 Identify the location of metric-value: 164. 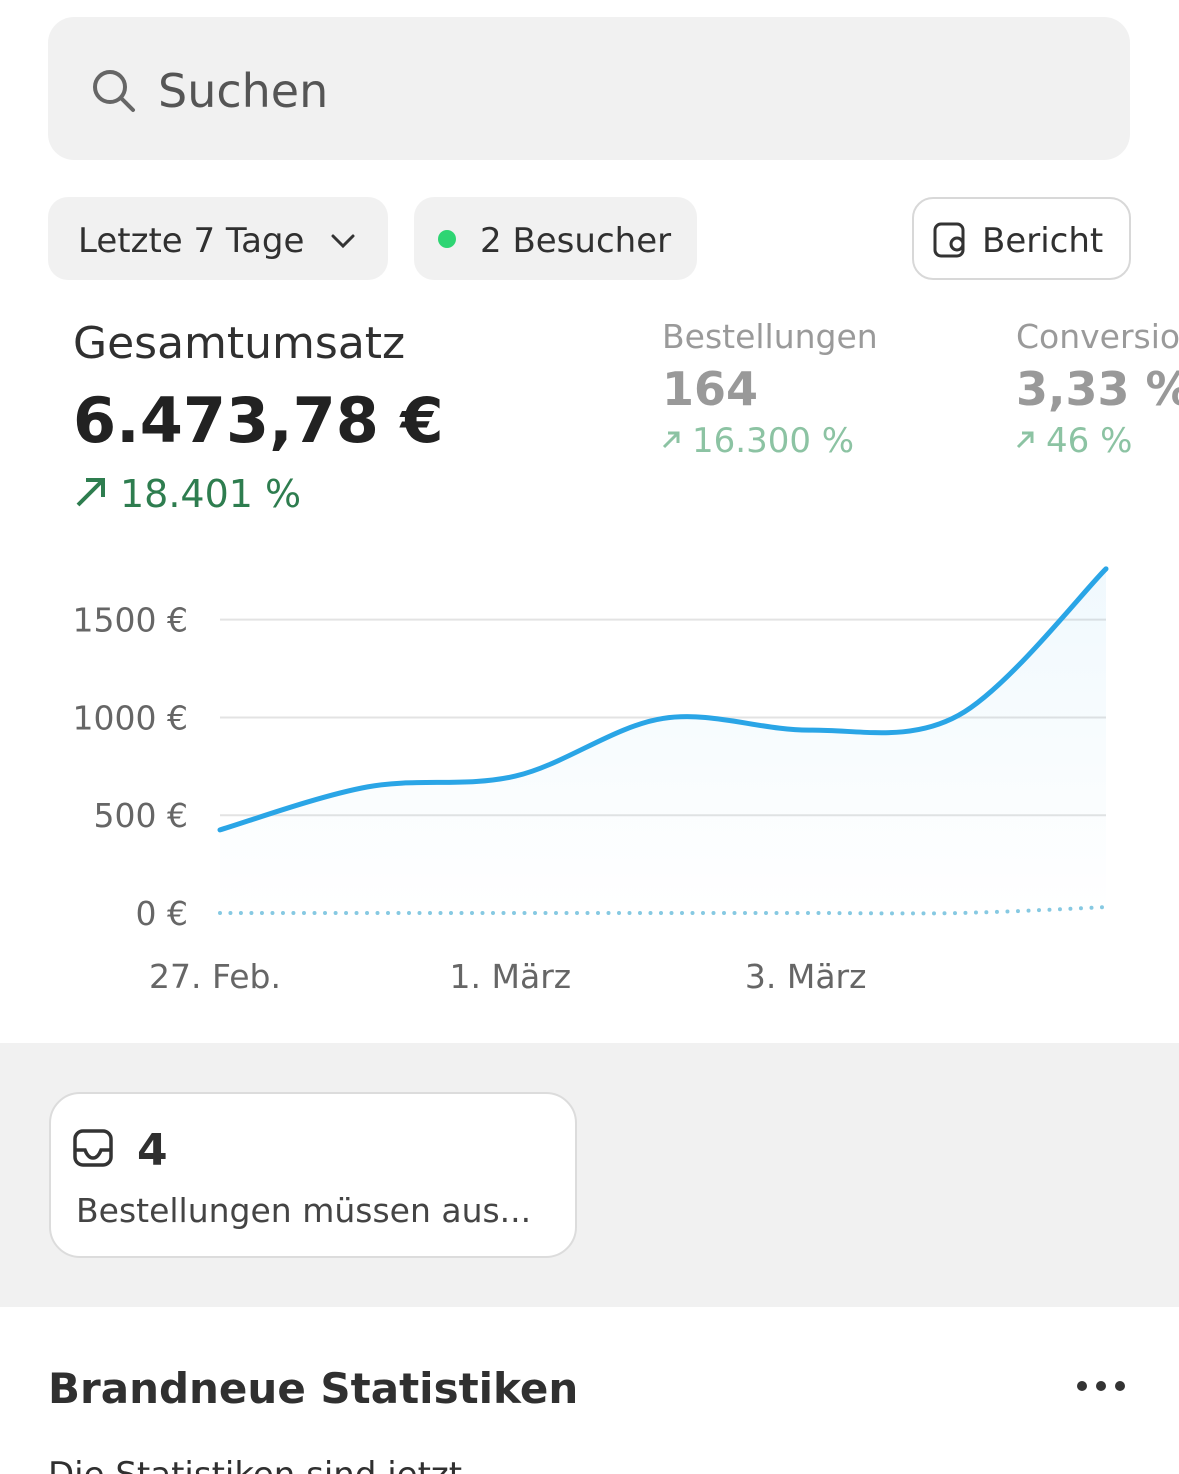
(710, 389).